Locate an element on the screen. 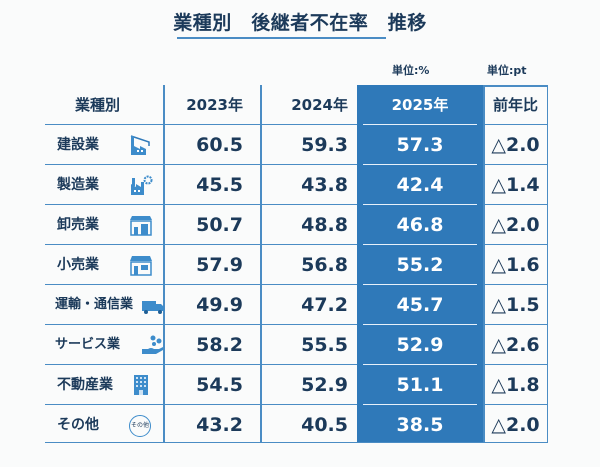  industry-name: 製造業 is located at coordinates (78, 185).